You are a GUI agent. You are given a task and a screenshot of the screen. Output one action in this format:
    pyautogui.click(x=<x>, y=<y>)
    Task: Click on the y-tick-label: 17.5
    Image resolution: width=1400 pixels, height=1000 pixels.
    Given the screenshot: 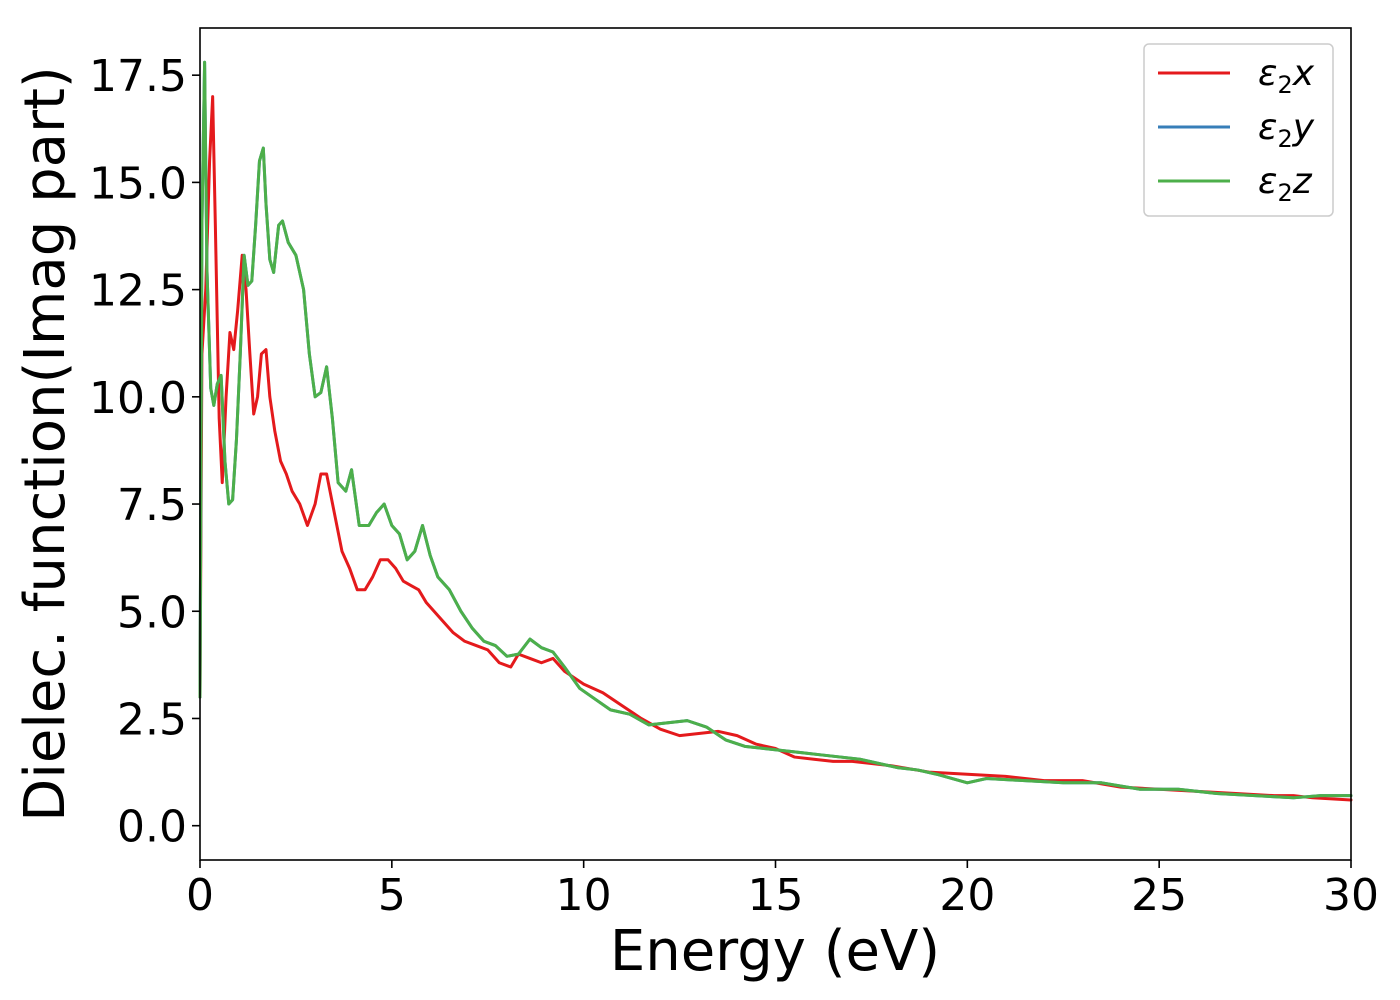 What is the action you would take?
    pyautogui.click(x=138, y=76)
    